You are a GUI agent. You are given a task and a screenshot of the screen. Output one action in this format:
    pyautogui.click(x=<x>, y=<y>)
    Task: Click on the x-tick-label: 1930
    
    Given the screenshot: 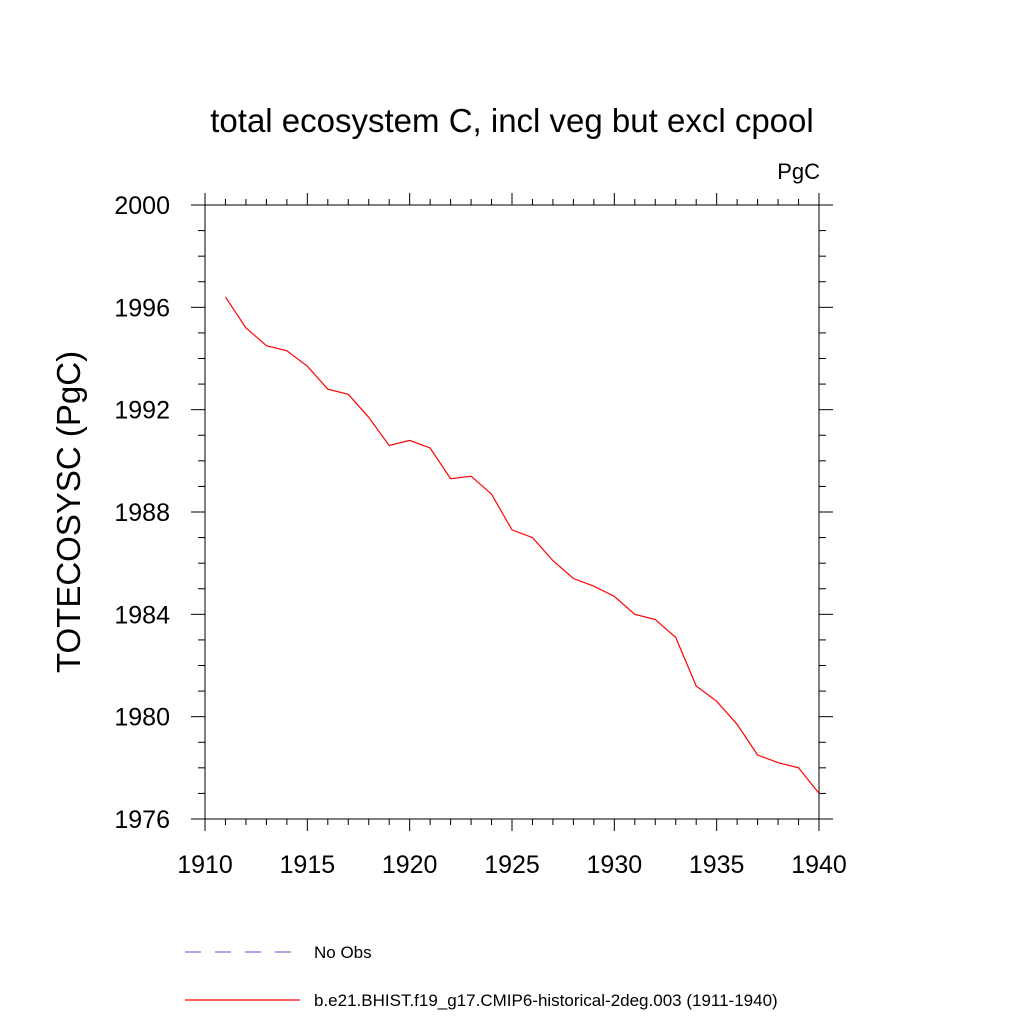 What is the action you would take?
    pyautogui.click(x=615, y=865)
    